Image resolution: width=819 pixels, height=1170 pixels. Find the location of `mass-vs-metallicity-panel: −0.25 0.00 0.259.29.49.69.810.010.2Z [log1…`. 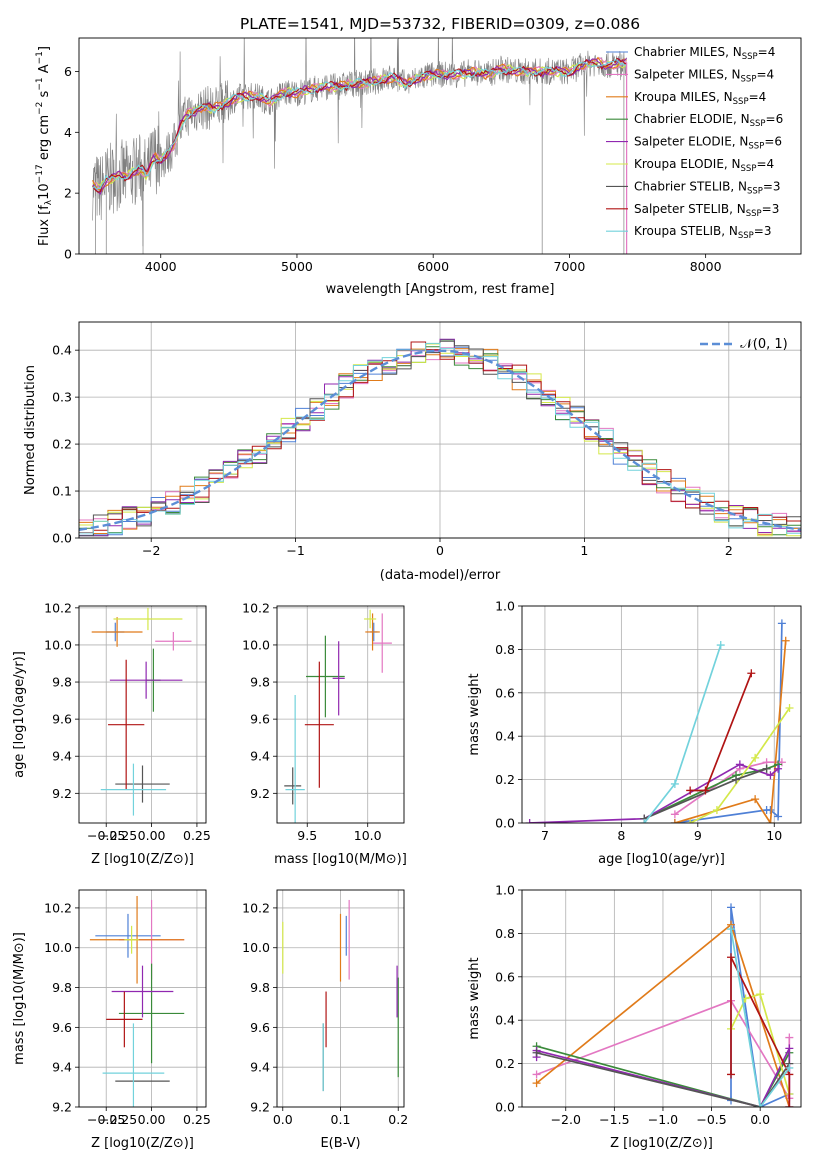

mass-vs-metallicity-panel: −0.25 0.00 0.259.29.49.69.810.010.2Z [log1… is located at coordinates (111, 1020).